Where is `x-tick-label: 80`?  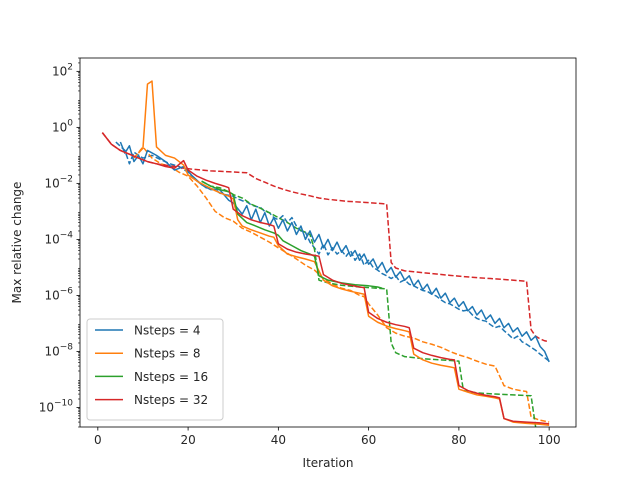 x-tick-label: 80 is located at coordinates (458, 440).